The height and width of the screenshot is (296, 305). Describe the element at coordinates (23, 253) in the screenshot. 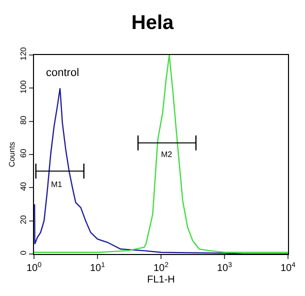

I see `y-tick-label: 0` at that location.